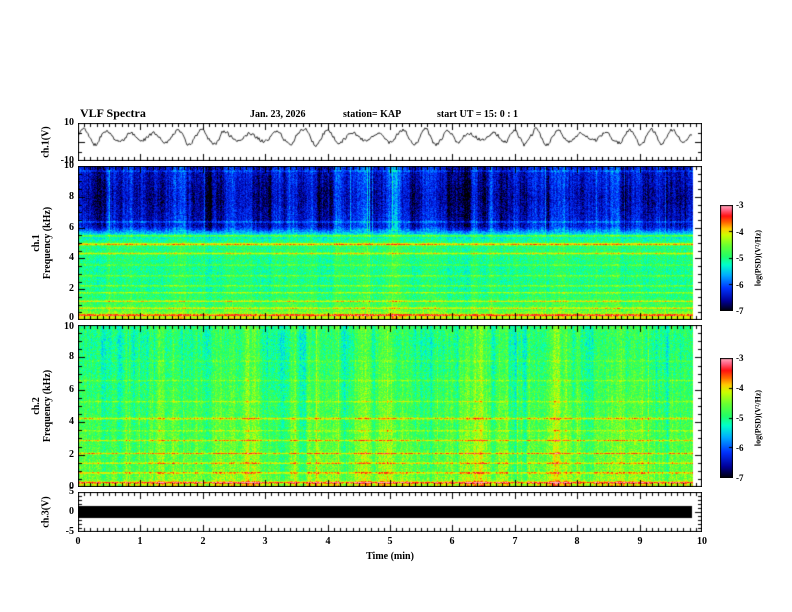 The width and height of the screenshot is (792, 612). Describe the element at coordinates (203, 541) in the screenshot. I see `xtick-2: 2` at that location.